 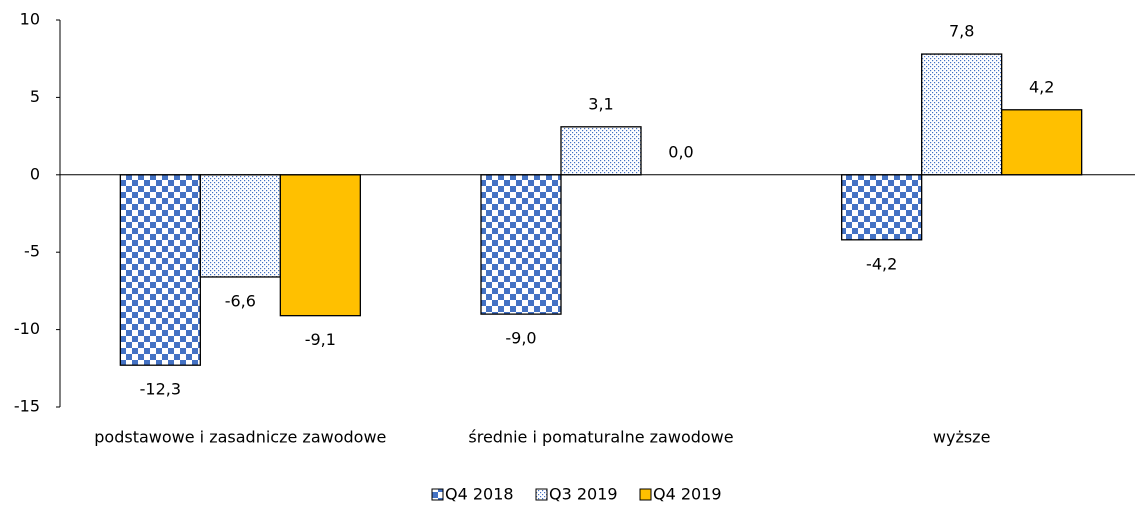 What do you see at coordinates (240, 437) in the screenshot?
I see `x-tick-label: podstawowe i zasadnicze zawodowe` at bounding box center [240, 437].